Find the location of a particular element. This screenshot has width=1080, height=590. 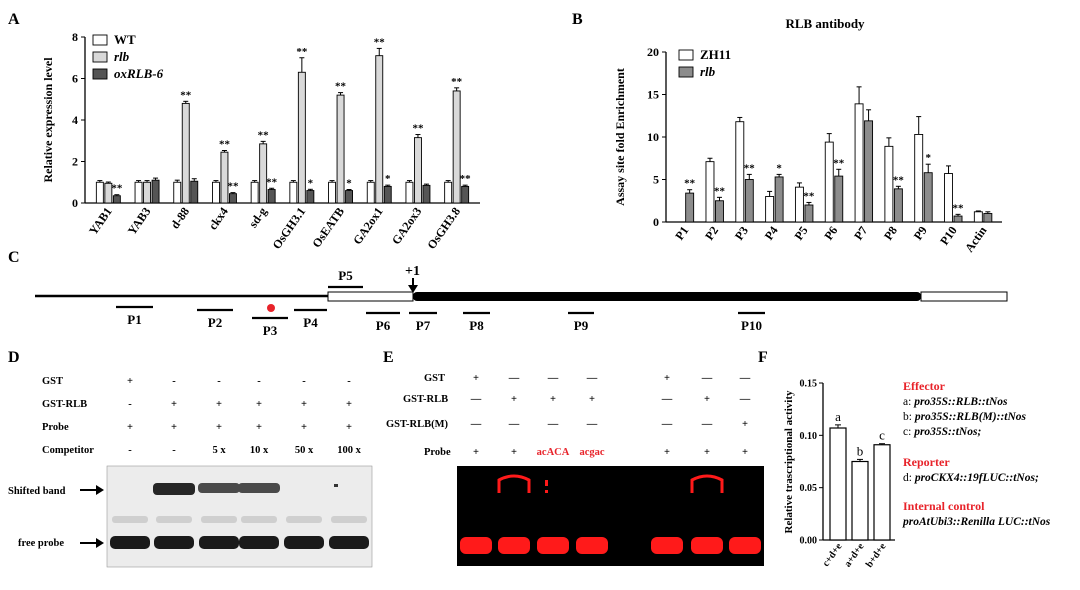

bar-rlb-P4 is located at coordinates (779, 199).